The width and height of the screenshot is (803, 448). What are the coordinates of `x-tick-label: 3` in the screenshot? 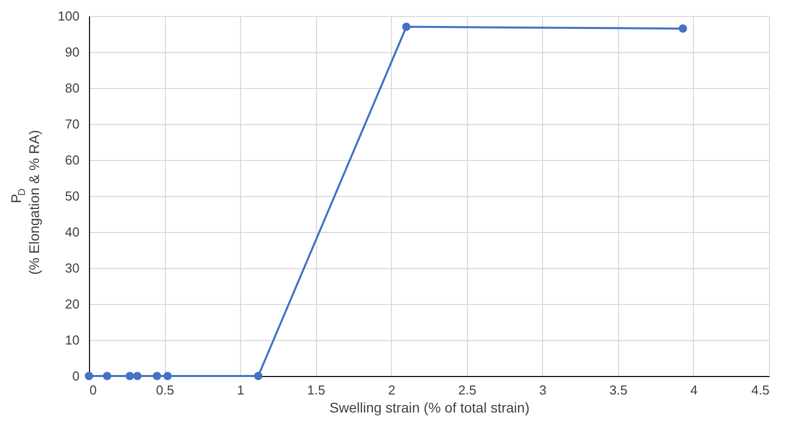 It's located at (542, 390).